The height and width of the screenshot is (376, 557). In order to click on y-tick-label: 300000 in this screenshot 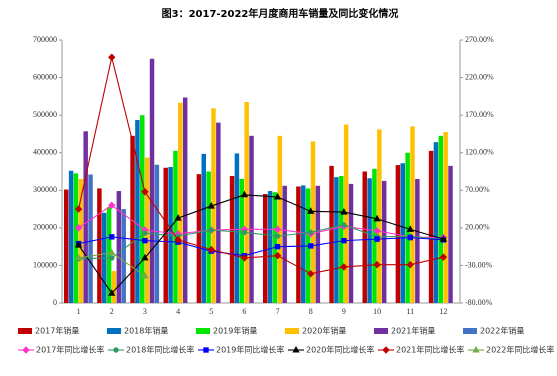, I will do `click(45, 189)`.